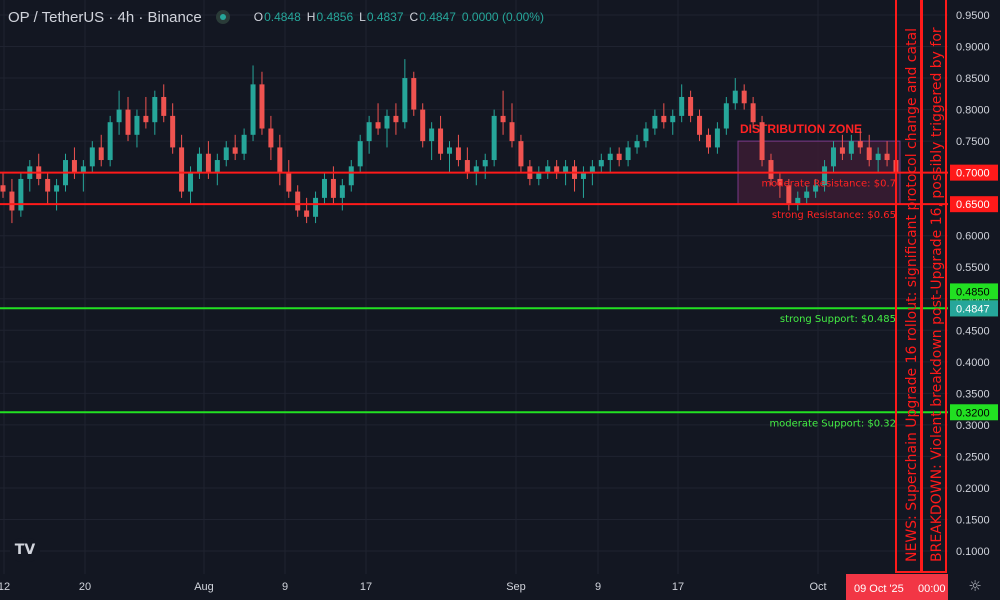  I want to click on price-tick: 0.4000, so click(973, 363).